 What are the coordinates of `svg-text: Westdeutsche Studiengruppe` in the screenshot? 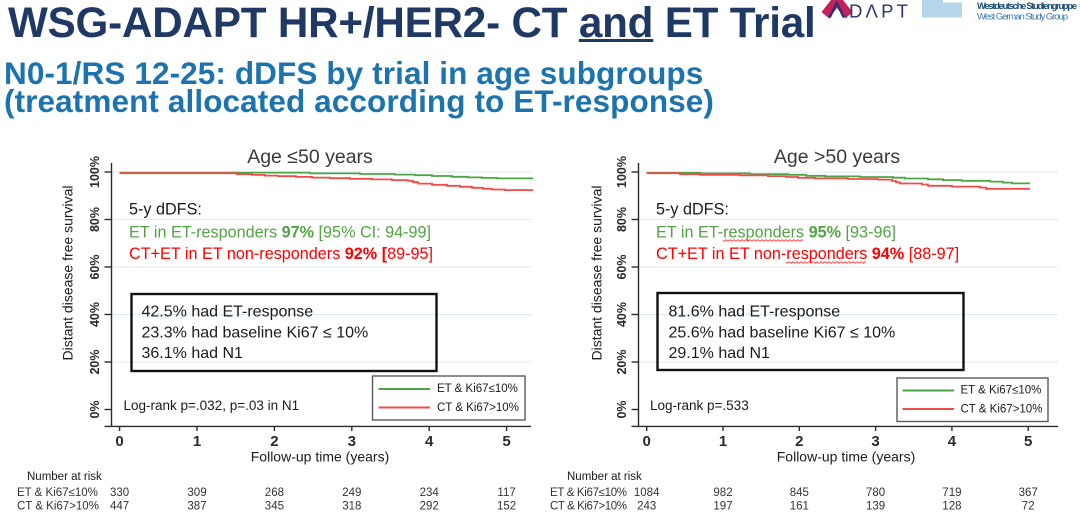 It's located at (1027, 6).